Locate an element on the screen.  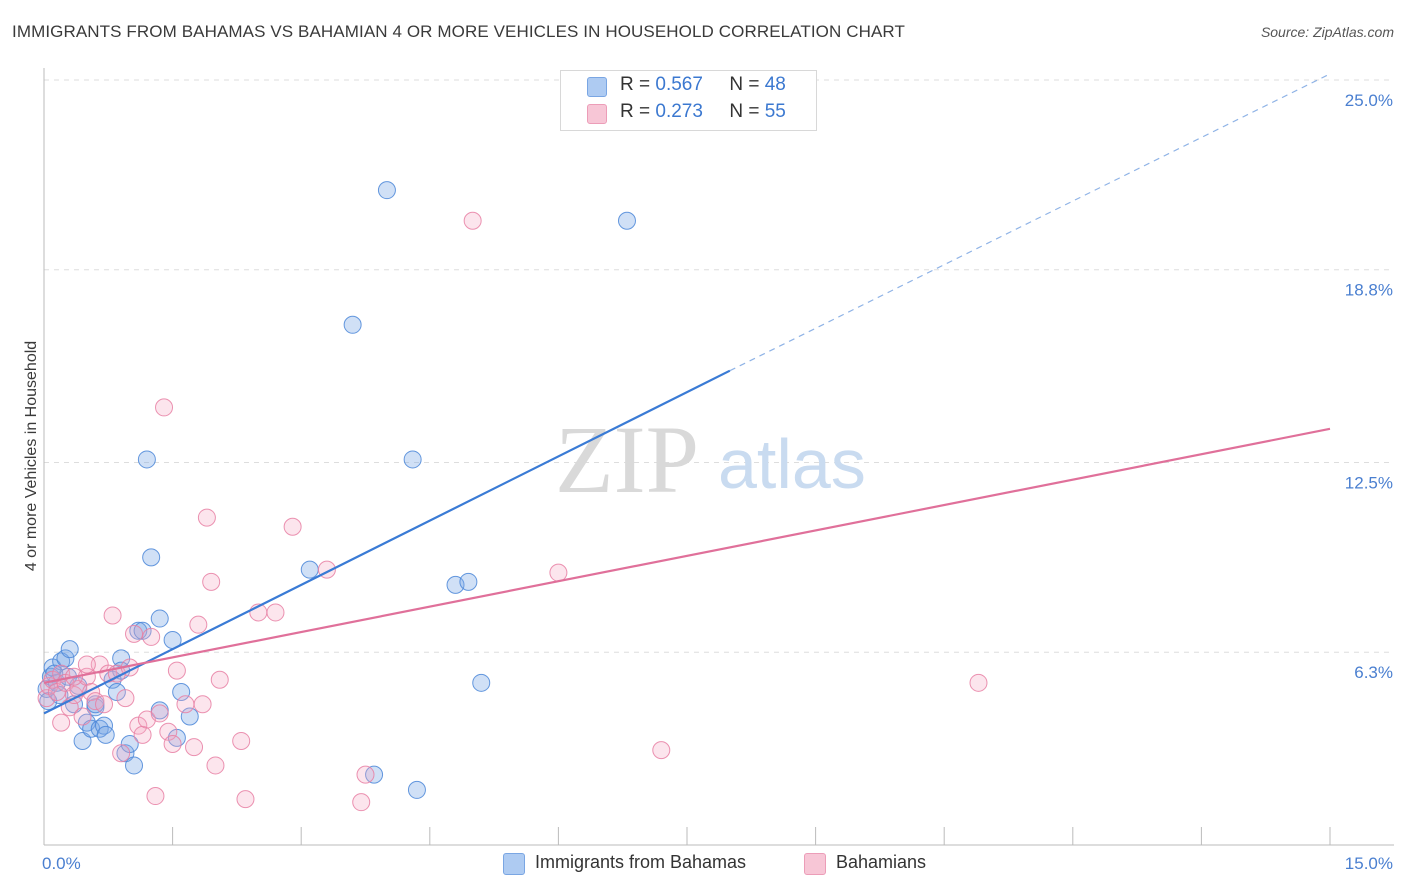
watermark-zip: ZIP is located at coordinates (627, 459).